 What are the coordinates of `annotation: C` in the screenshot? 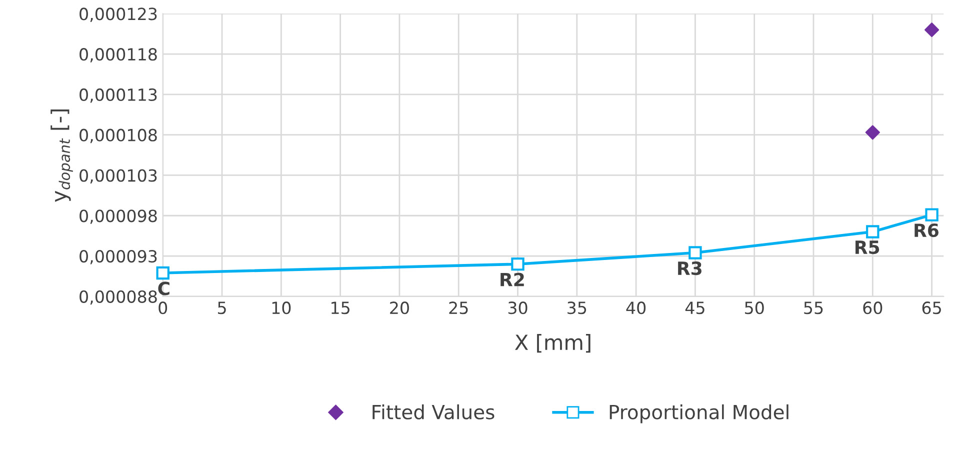 It's located at (164, 289).